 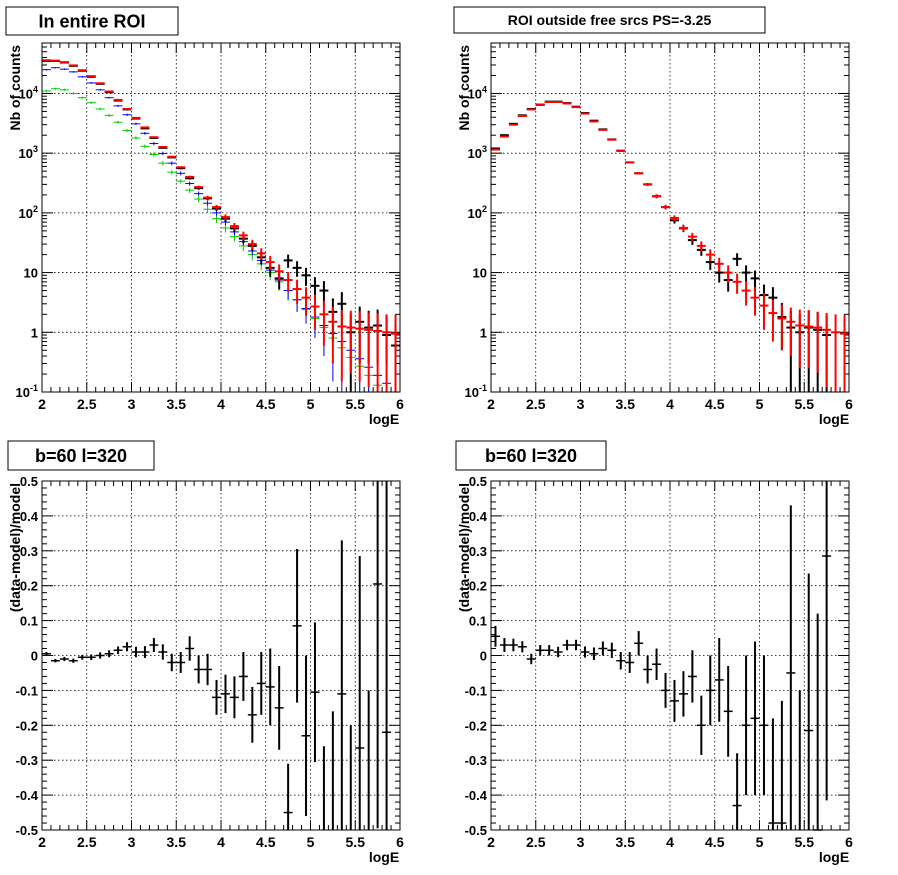 What do you see at coordinates (476, 830) in the screenshot?
I see `y-tick-label: -0.5` at bounding box center [476, 830].